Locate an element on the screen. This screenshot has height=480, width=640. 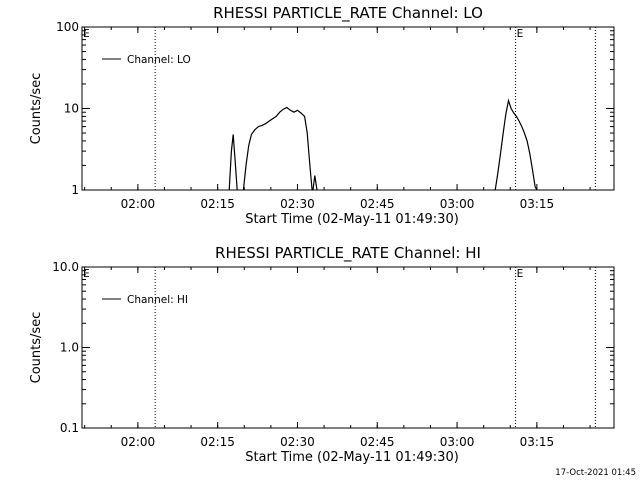
y-tick-label: 100 is located at coordinates (67, 27).